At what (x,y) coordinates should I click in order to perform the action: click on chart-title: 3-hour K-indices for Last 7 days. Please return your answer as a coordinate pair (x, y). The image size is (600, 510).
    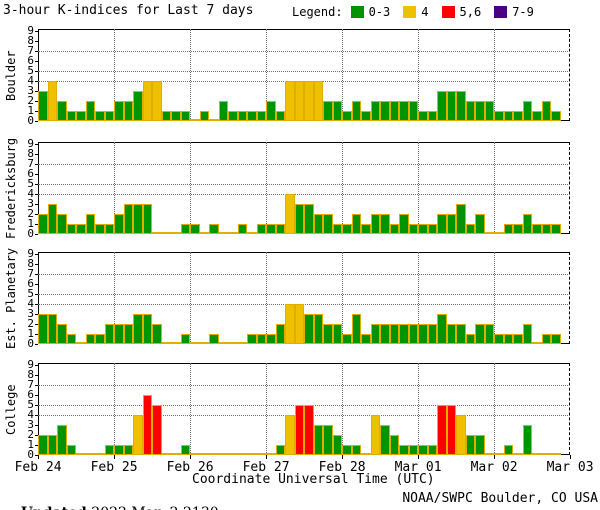
    Looking at the image, I should click on (128, 10).